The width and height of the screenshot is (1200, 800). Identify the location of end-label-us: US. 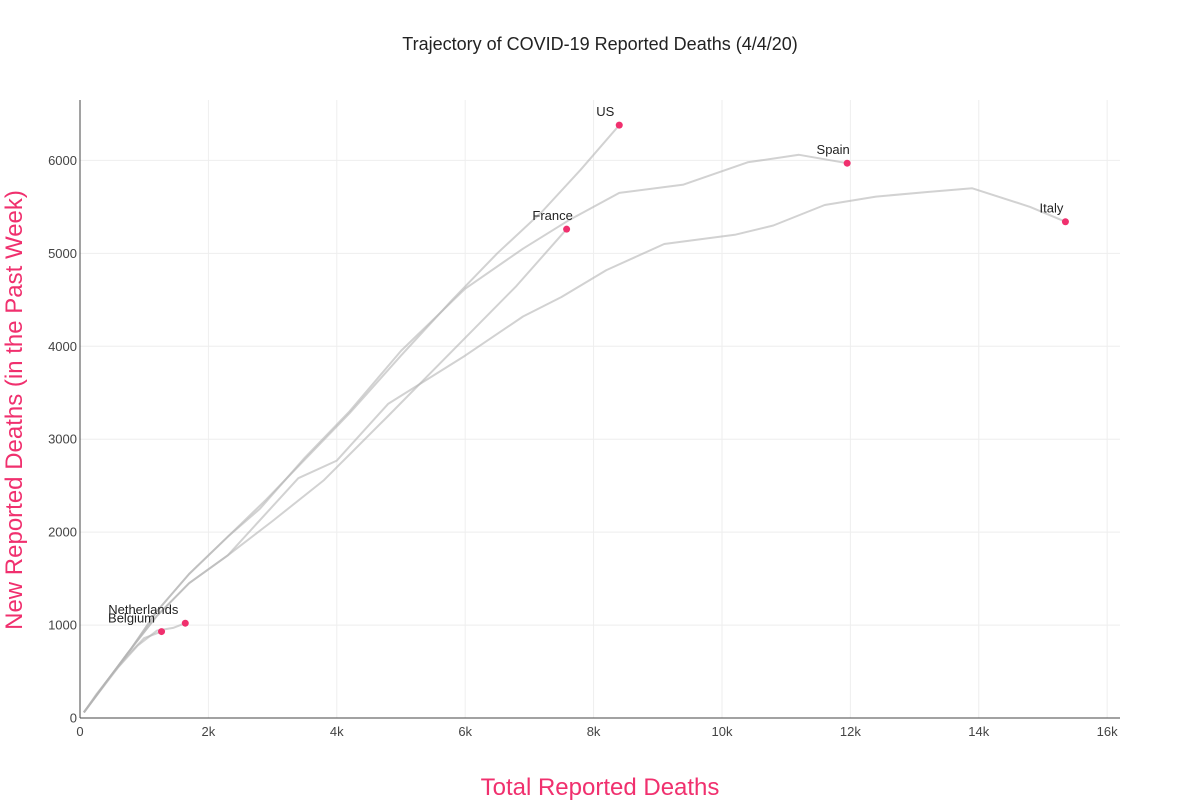
(605, 111).